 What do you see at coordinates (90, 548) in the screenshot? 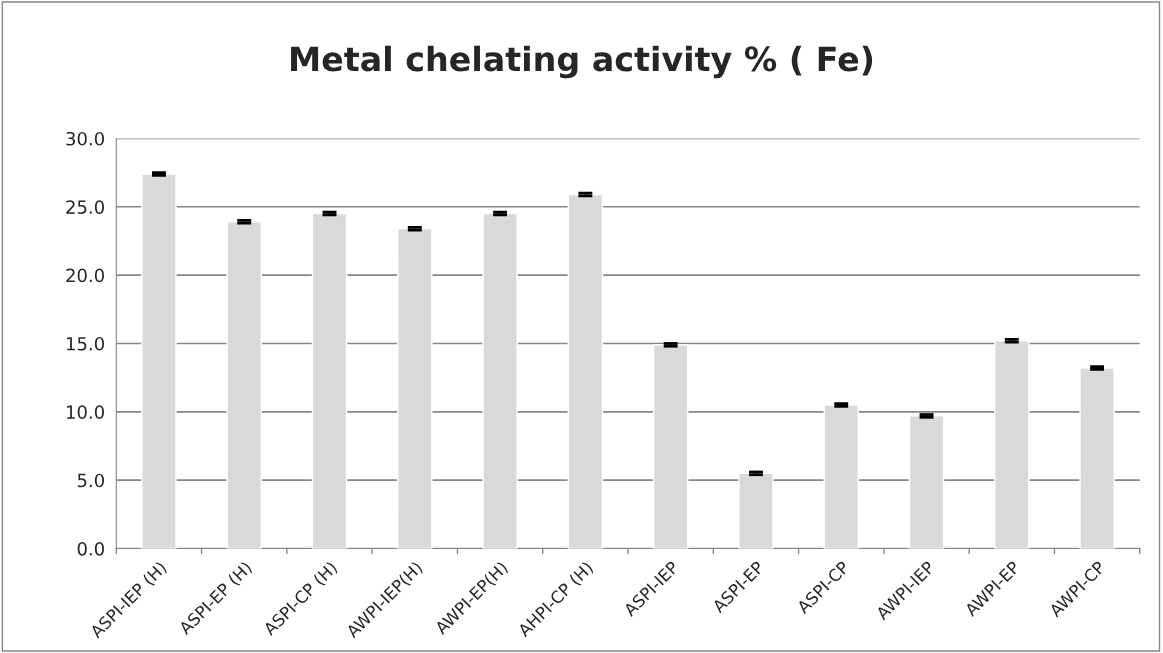
I see `y-tick-label: 0.0` at bounding box center [90, 548].